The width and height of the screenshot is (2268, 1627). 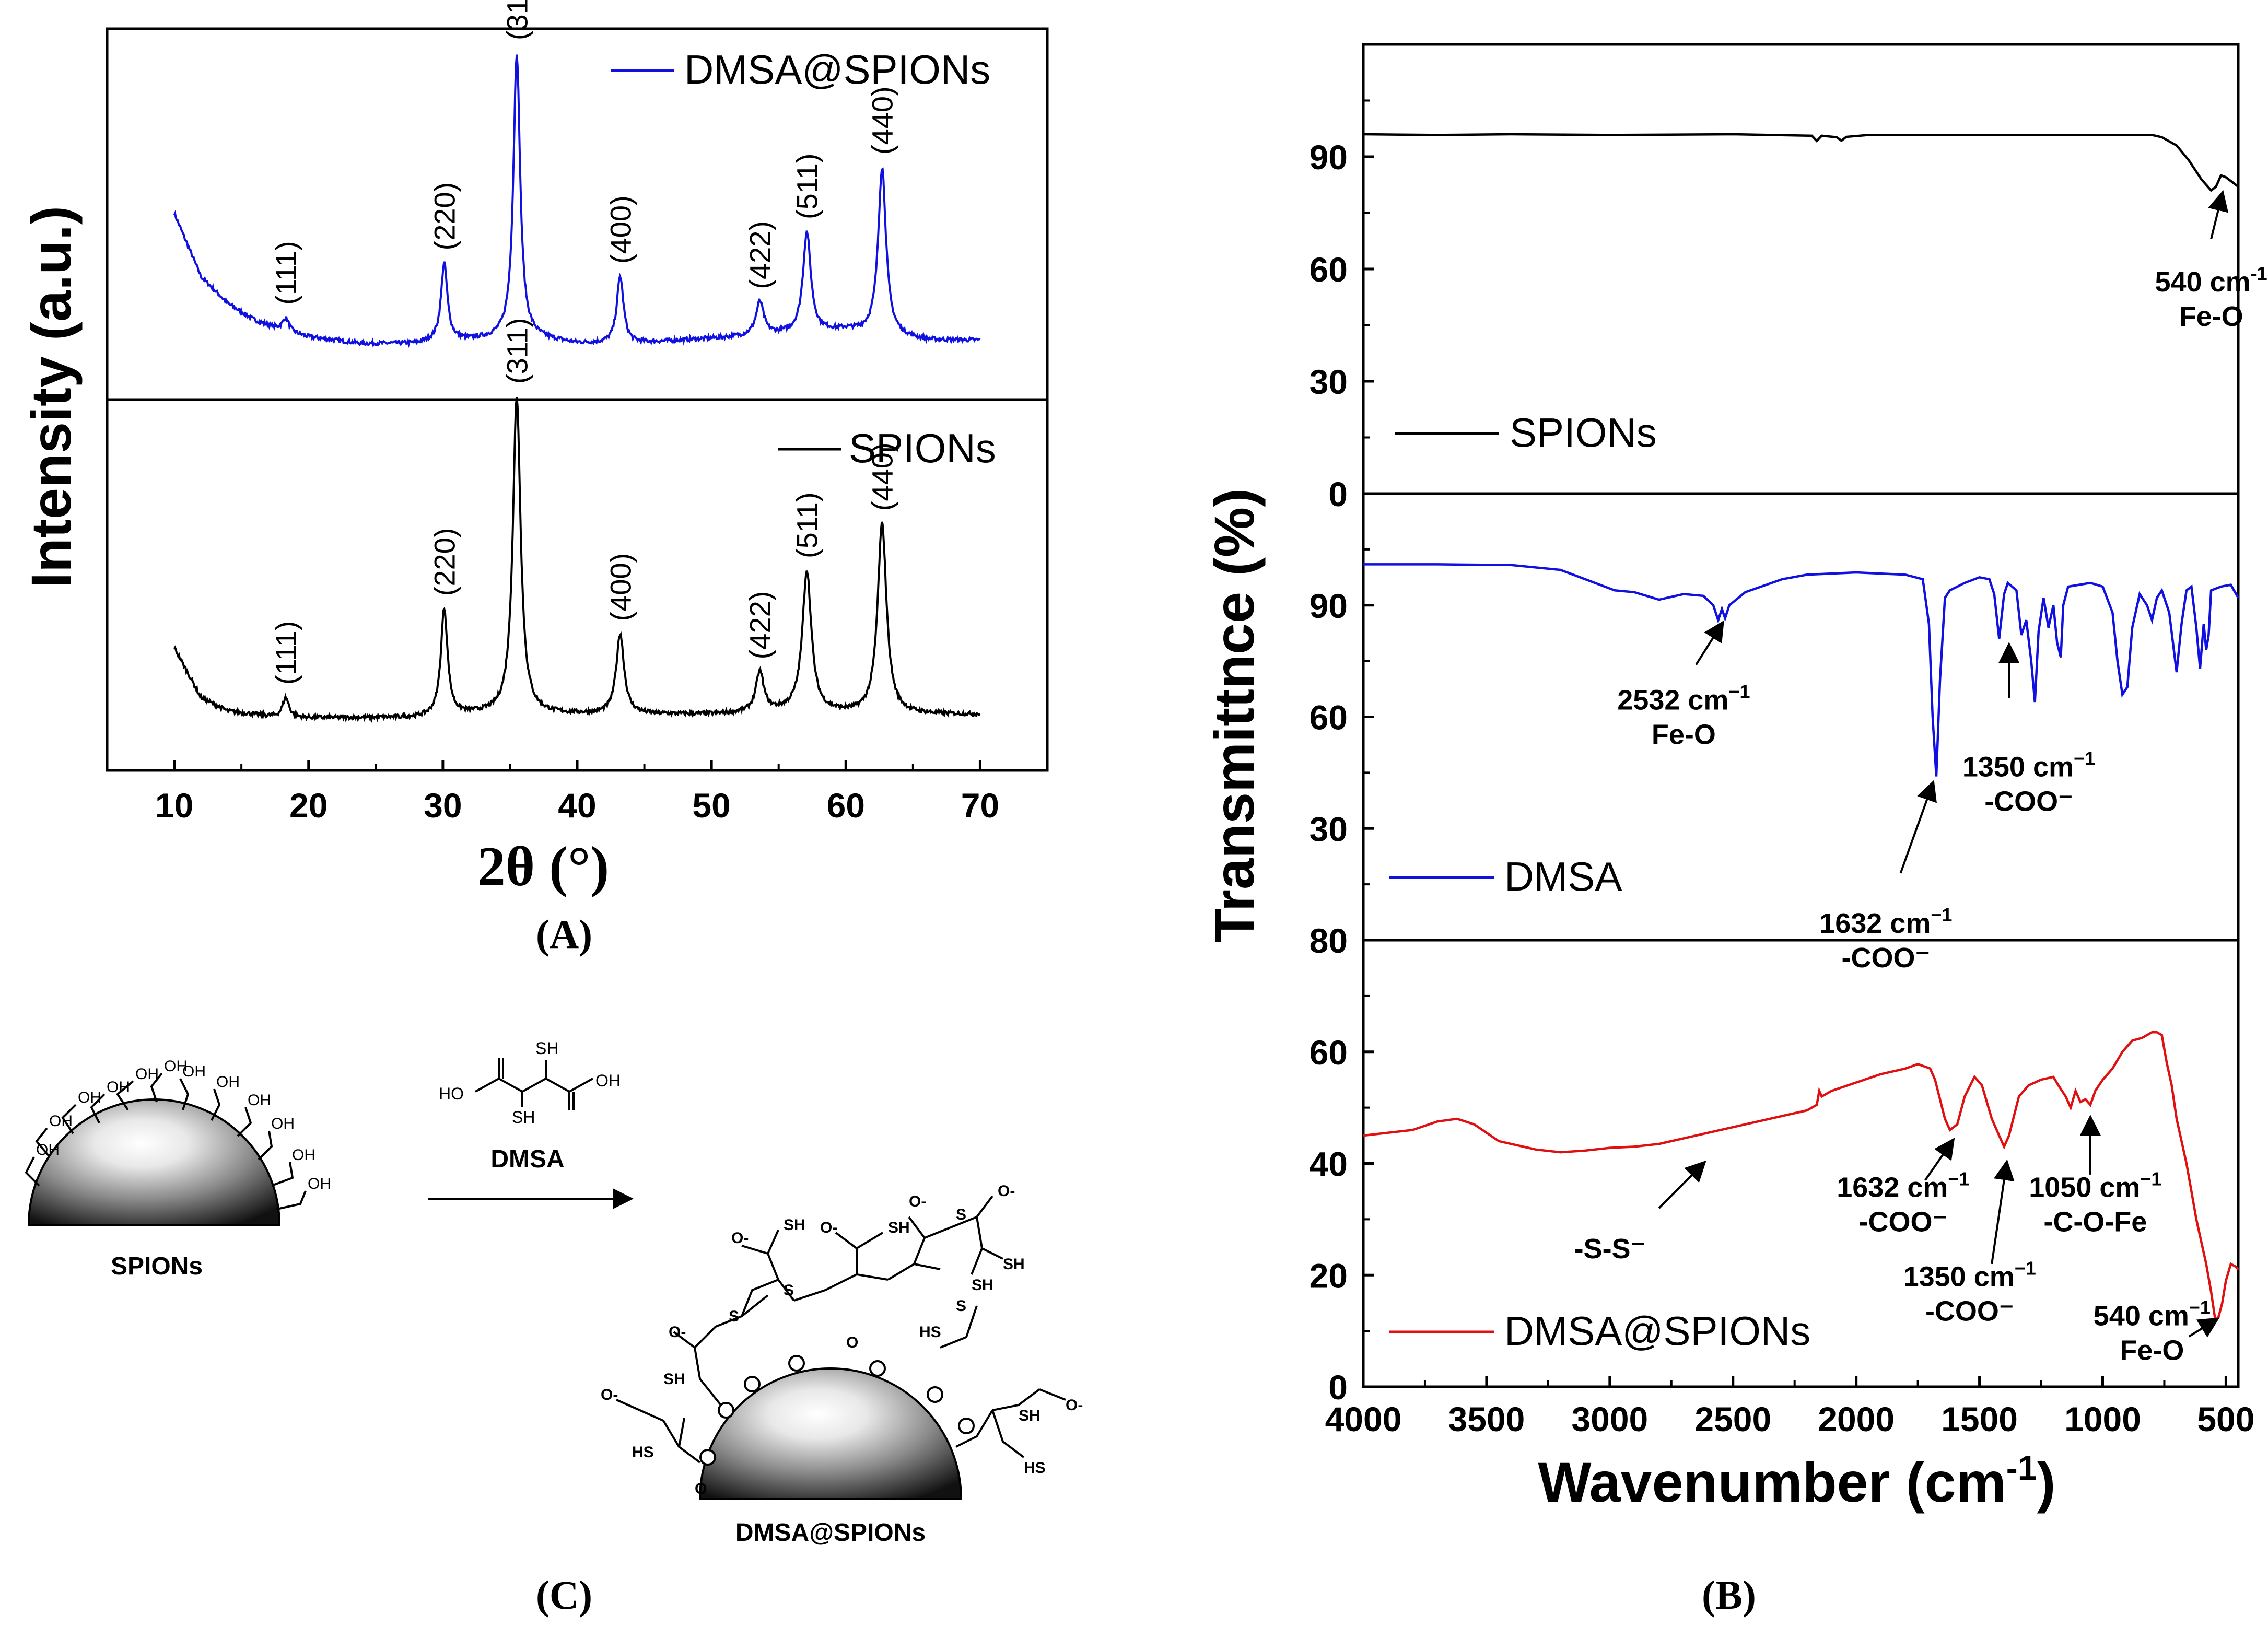 I want to click on xrd-xtick-label-20: 20, so click(x=309, y=805).